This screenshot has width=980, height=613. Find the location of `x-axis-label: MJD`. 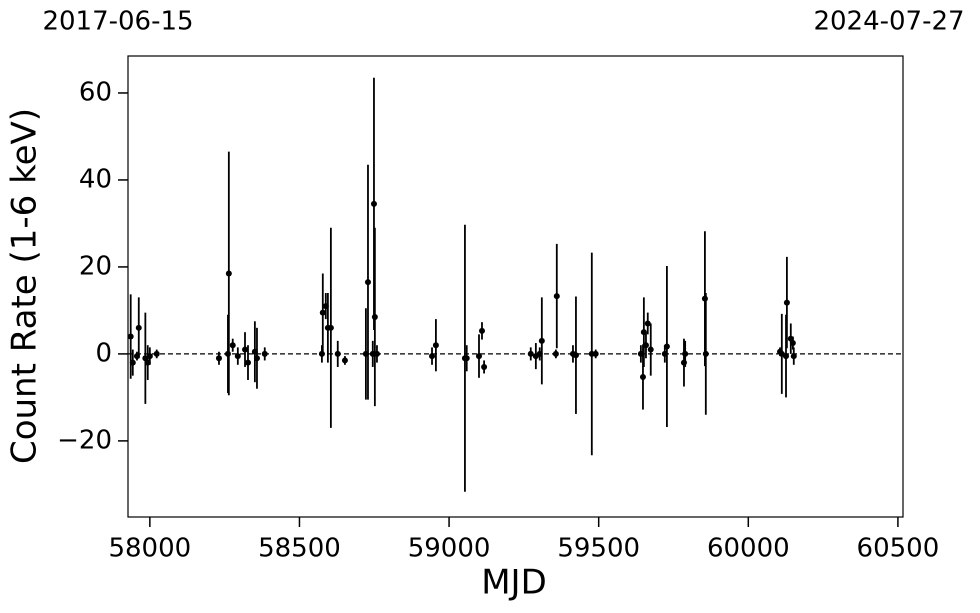

x-axis-label: MJD is located at coordinates (514, 583).